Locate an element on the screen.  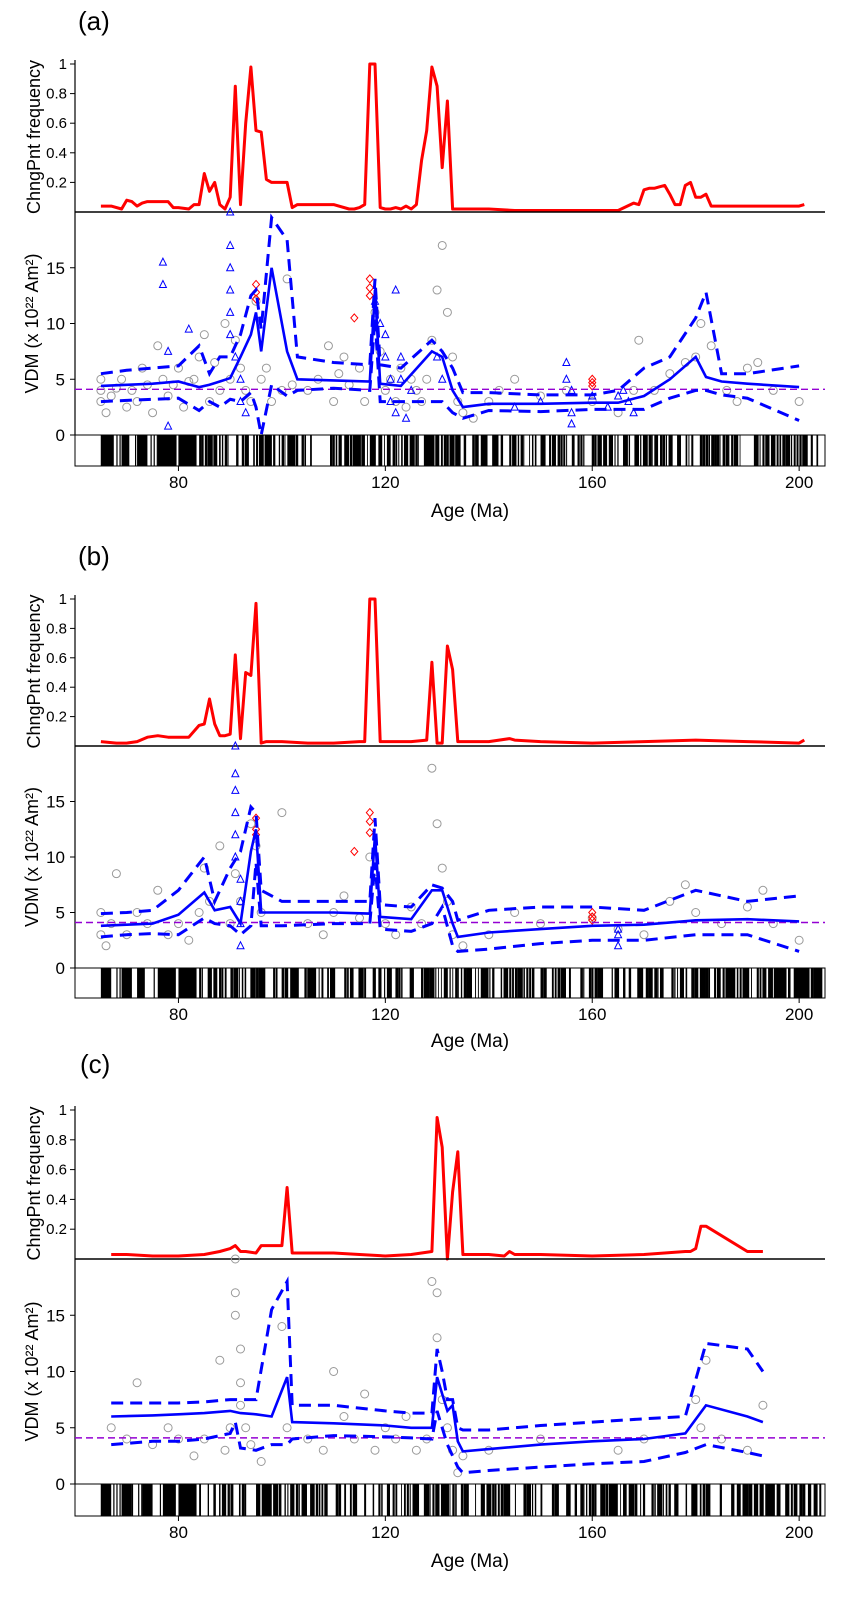
x-tick-label: 120 is located at coordinates (385, 1014).